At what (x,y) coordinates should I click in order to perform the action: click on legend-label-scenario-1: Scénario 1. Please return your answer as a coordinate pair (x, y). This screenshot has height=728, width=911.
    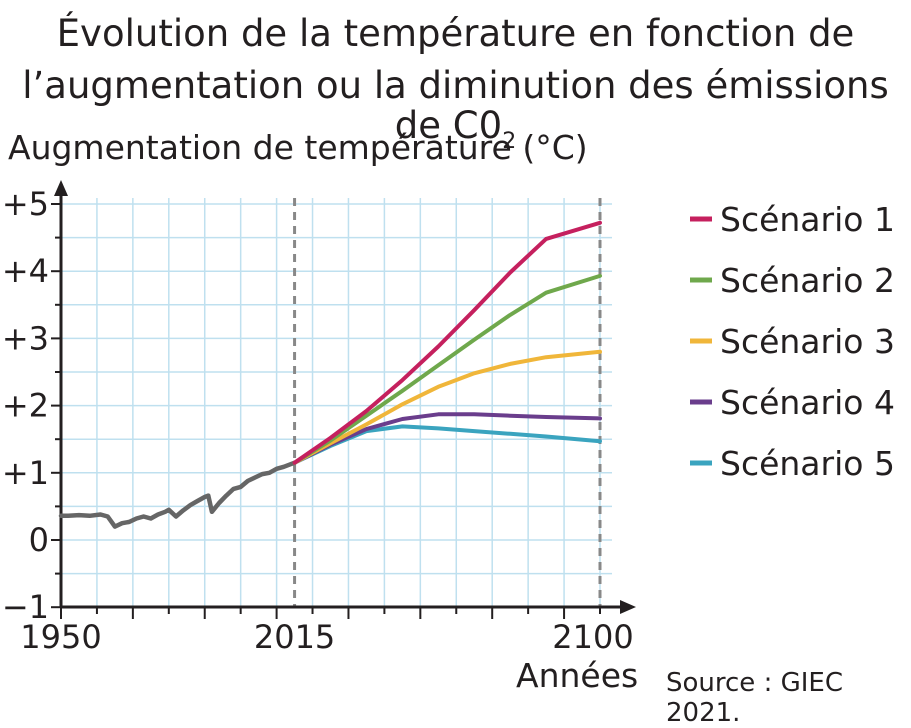
    Looking at the image, I should click on (807, 219).